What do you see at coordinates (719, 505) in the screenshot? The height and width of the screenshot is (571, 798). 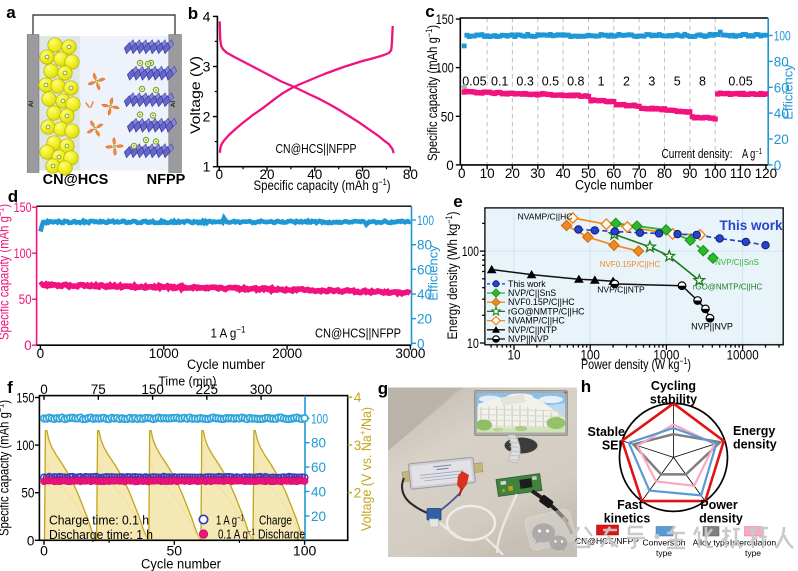 I see `svg-text: Power` at bounding box center [719, 505].